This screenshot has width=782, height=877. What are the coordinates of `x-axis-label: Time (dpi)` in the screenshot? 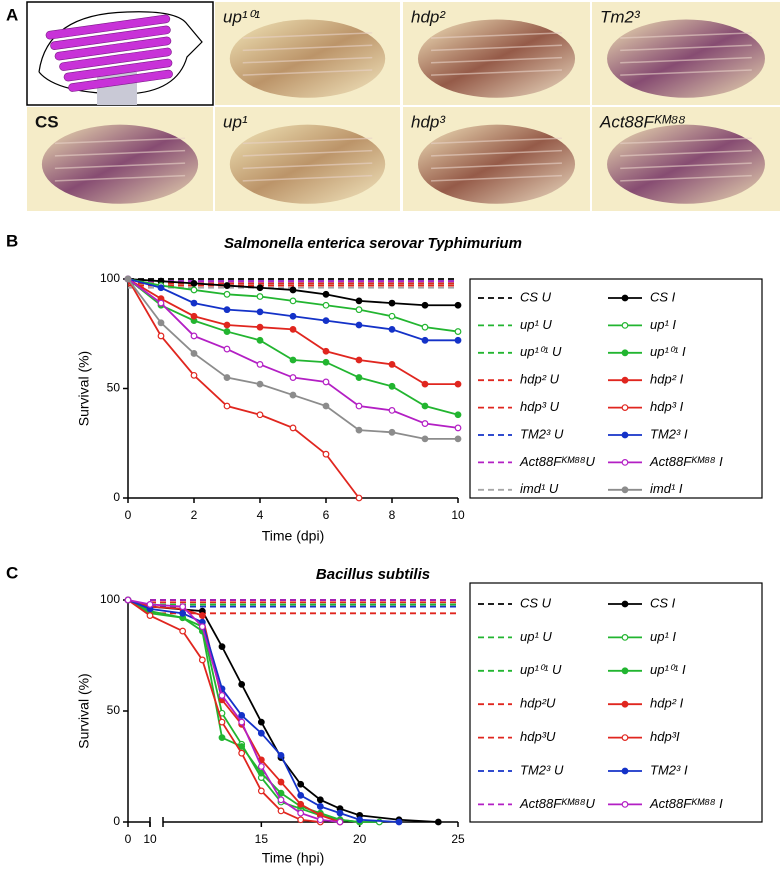 It's located at (293, 536).